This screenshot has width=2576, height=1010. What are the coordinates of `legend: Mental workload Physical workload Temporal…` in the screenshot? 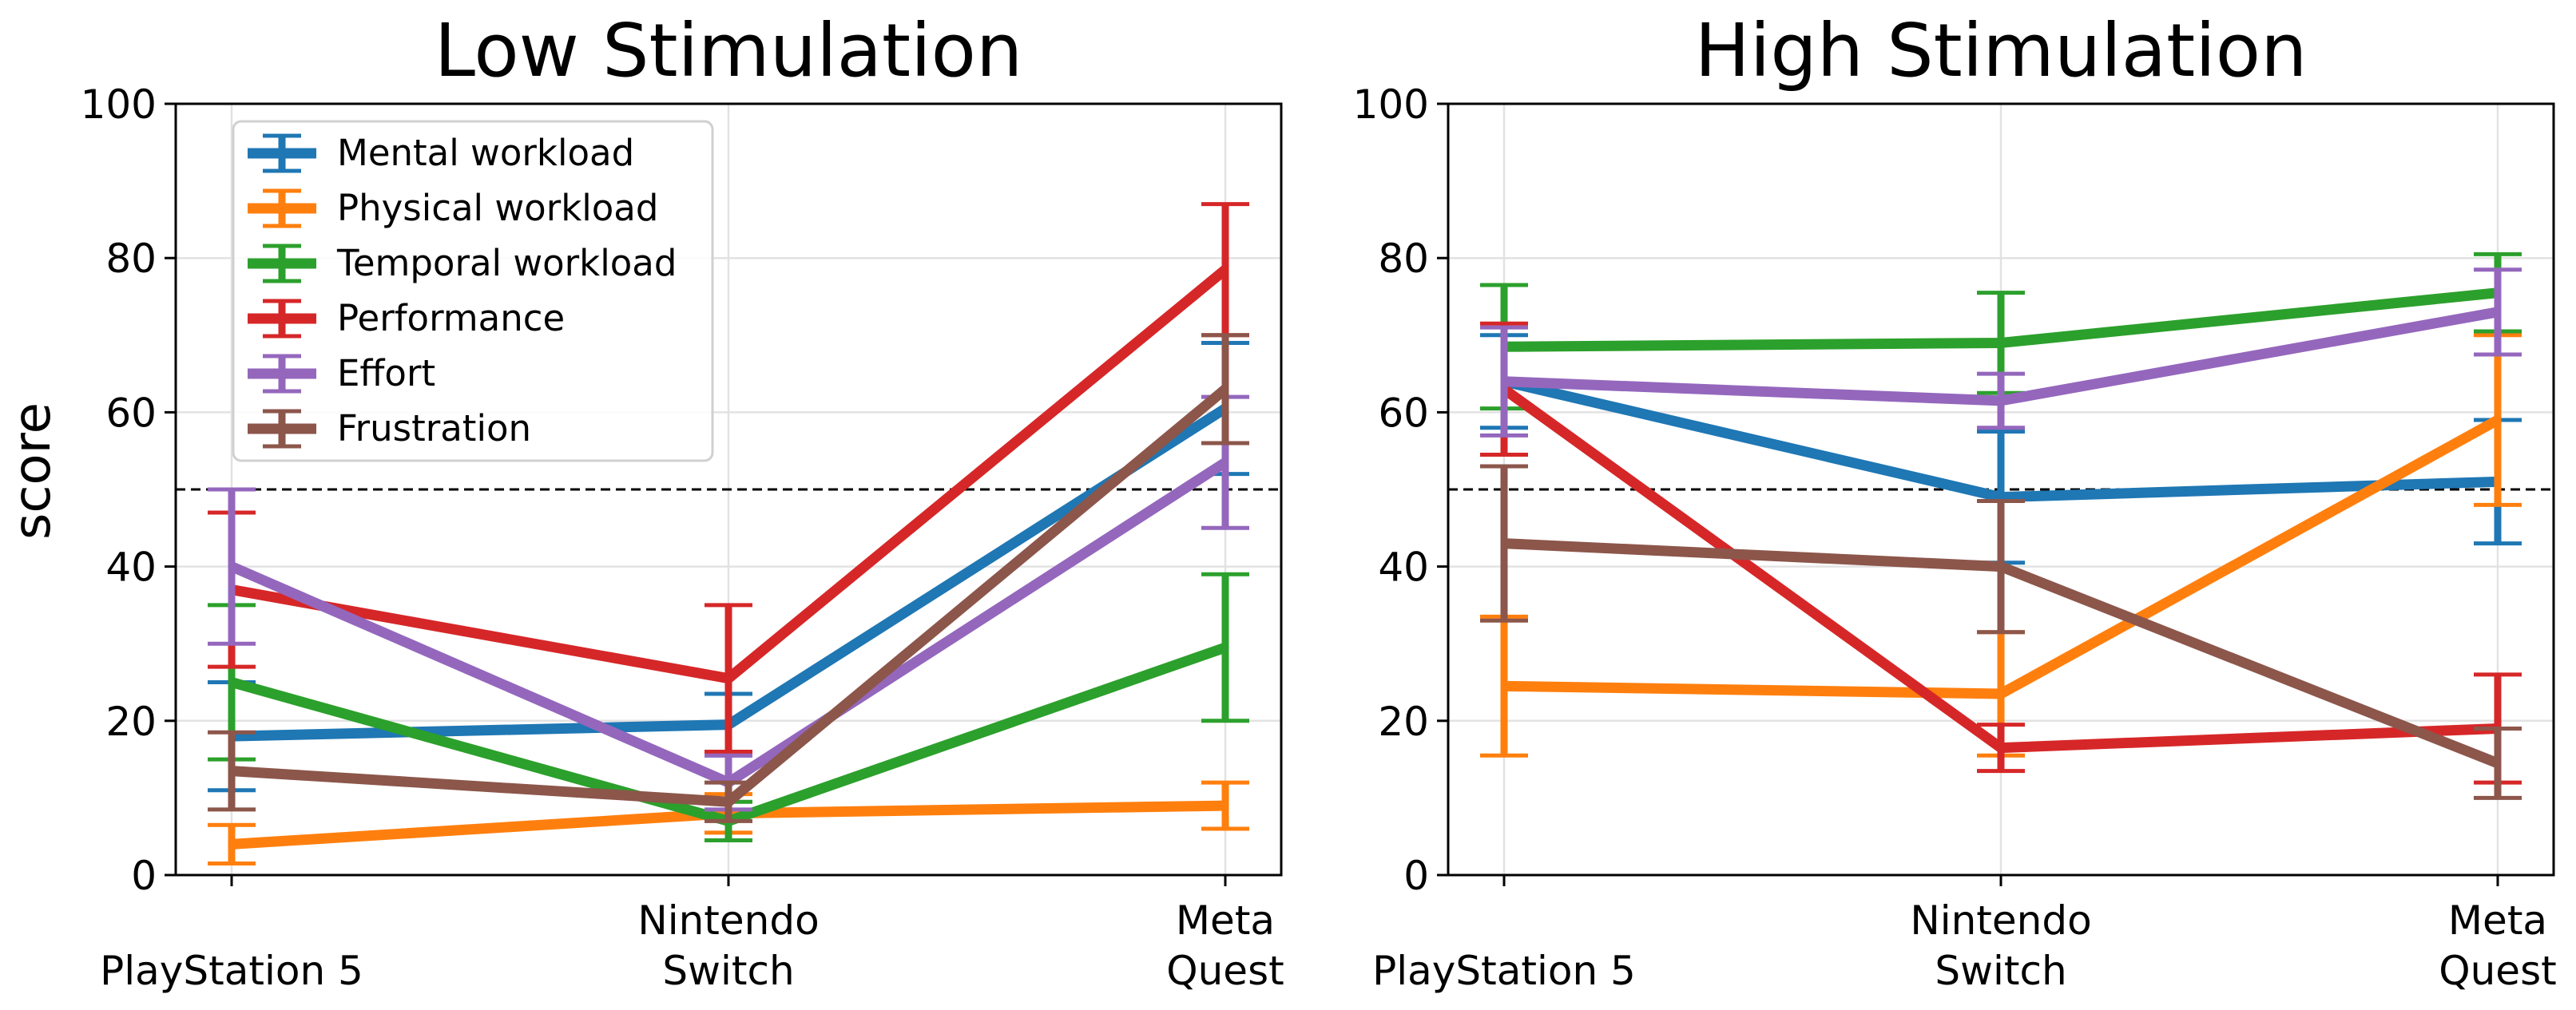 It's located at (473, 291).